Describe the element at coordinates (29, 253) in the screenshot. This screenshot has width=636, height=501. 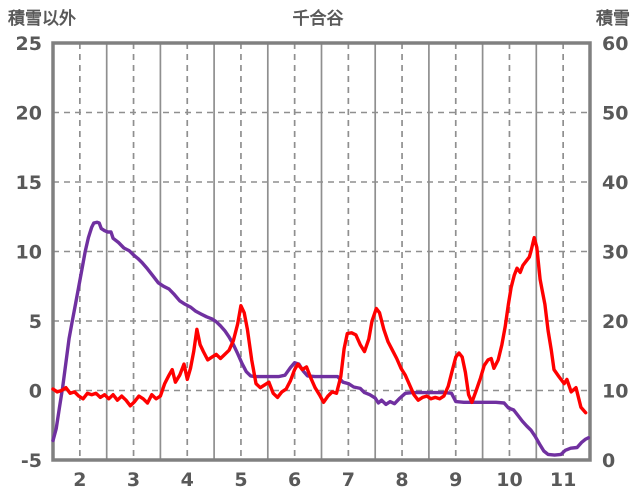
I see `left-axis-tick-label: 10` at that location.